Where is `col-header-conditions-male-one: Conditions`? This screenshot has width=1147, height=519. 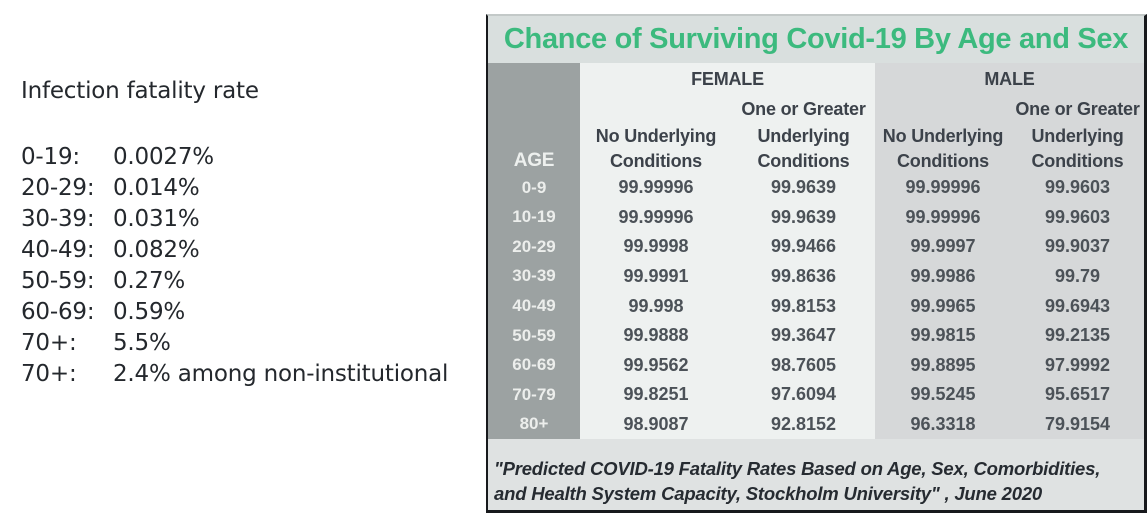
col-header-conditions-male-one: Conditions is located at coordinates (1077, 160).